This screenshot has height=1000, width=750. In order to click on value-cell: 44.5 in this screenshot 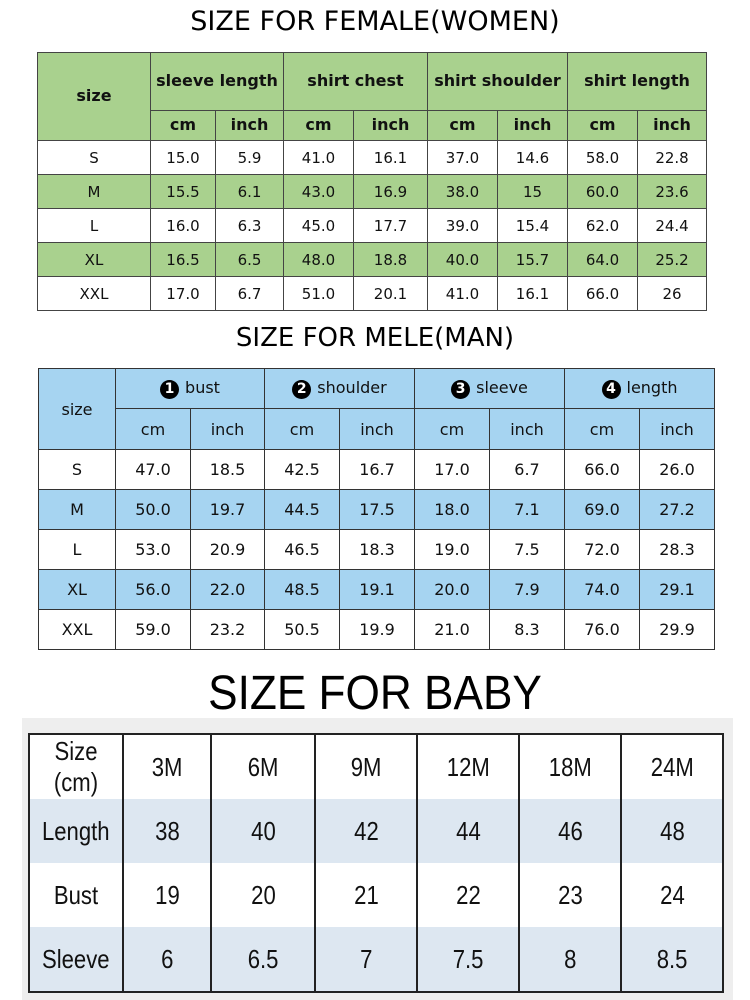, I will do `click(302, 509)`.